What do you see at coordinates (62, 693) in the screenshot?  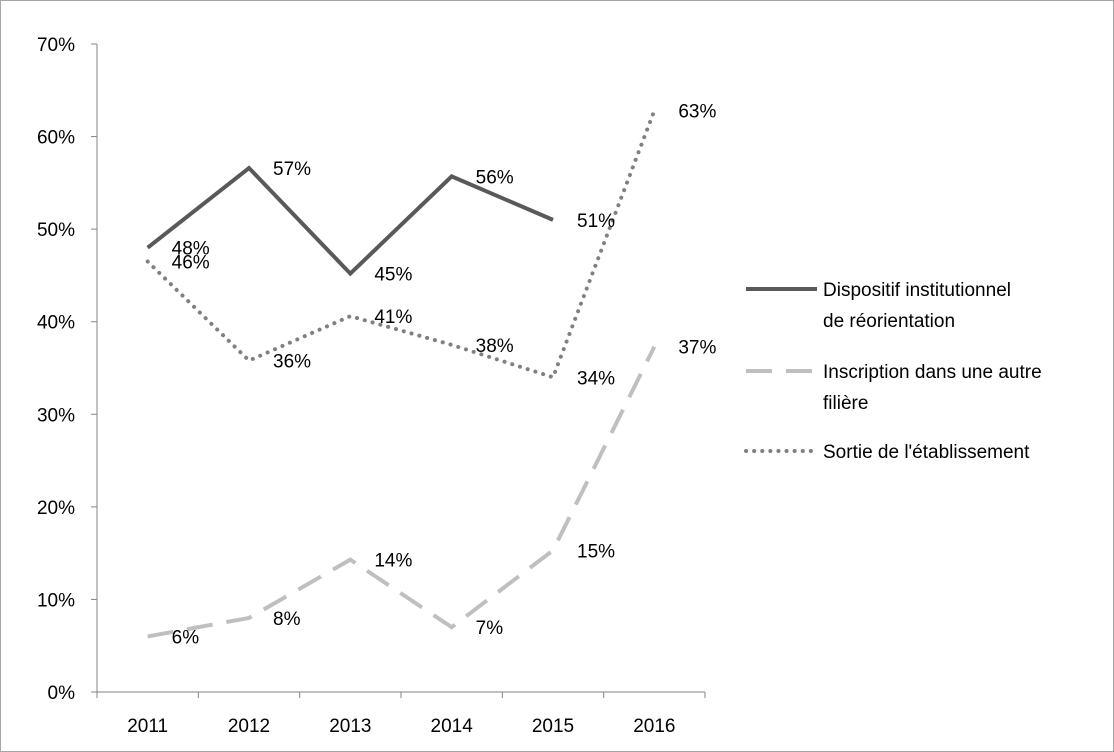 I see `y-tick-label: 0%` at bounding box center [62, 693].